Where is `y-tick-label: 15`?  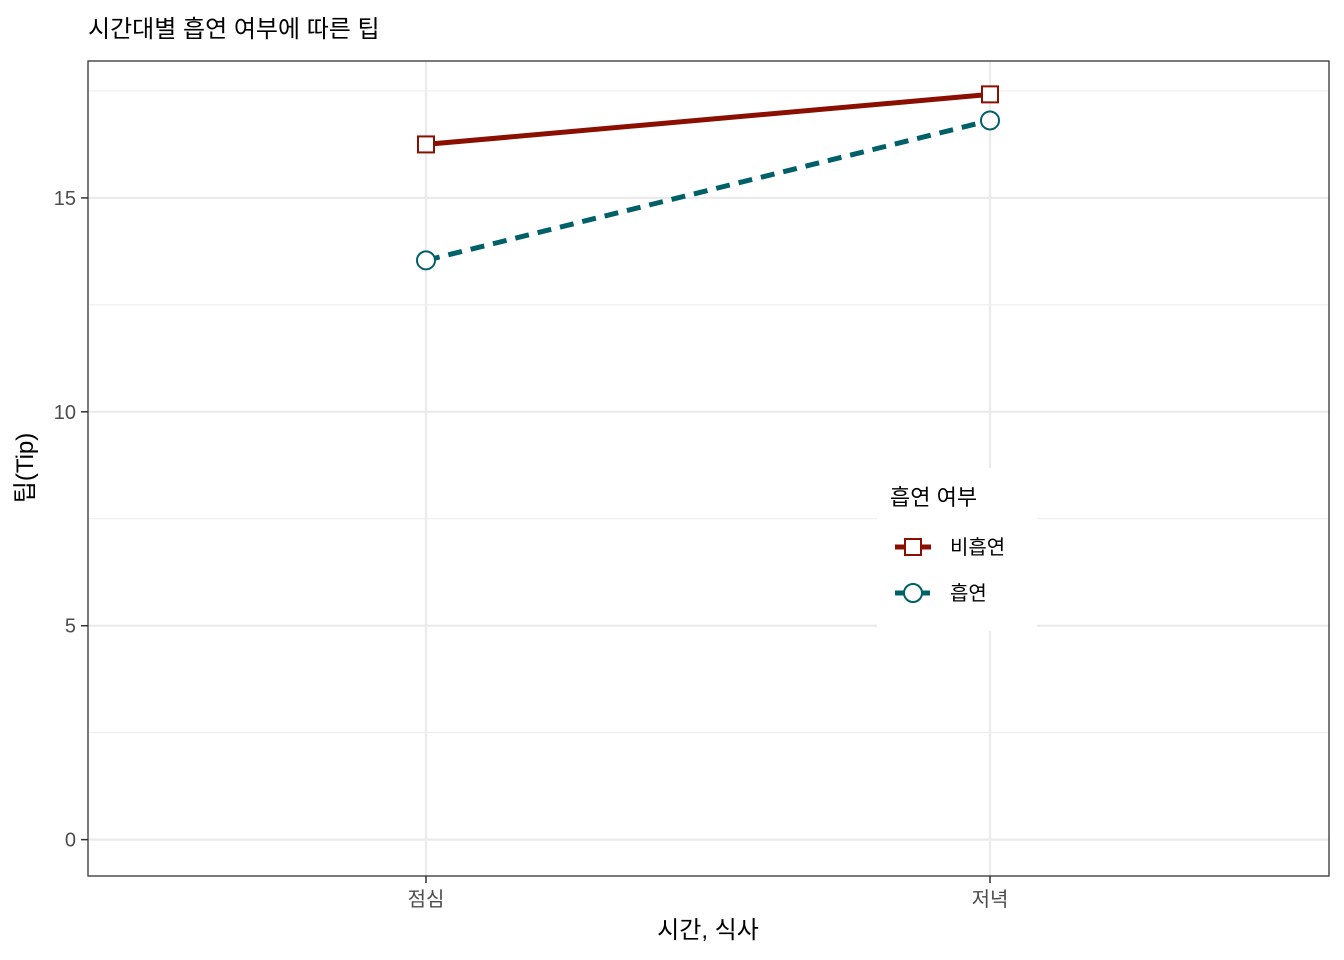 y-tick-label: 15 is located at coordinates (65, 199).